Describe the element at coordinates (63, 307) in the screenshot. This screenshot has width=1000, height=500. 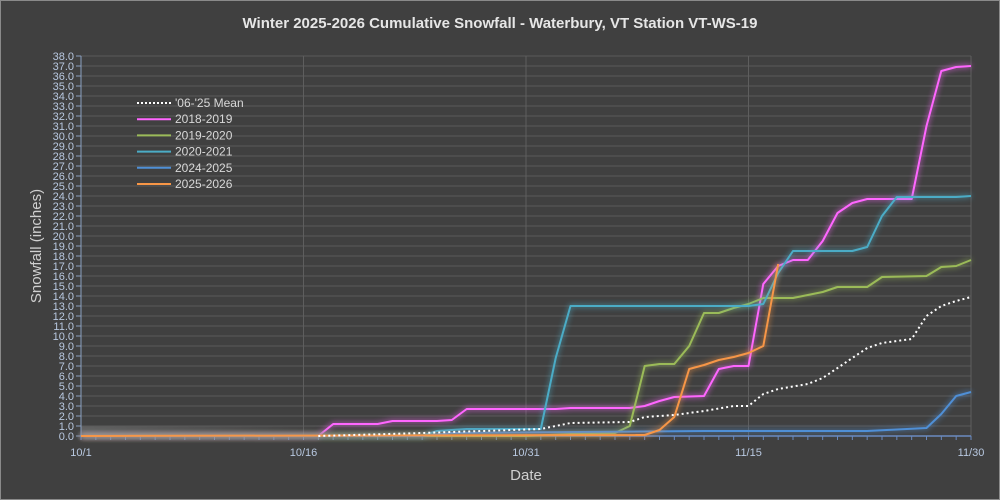
I see `y-tick-label: 13.0` at that location.